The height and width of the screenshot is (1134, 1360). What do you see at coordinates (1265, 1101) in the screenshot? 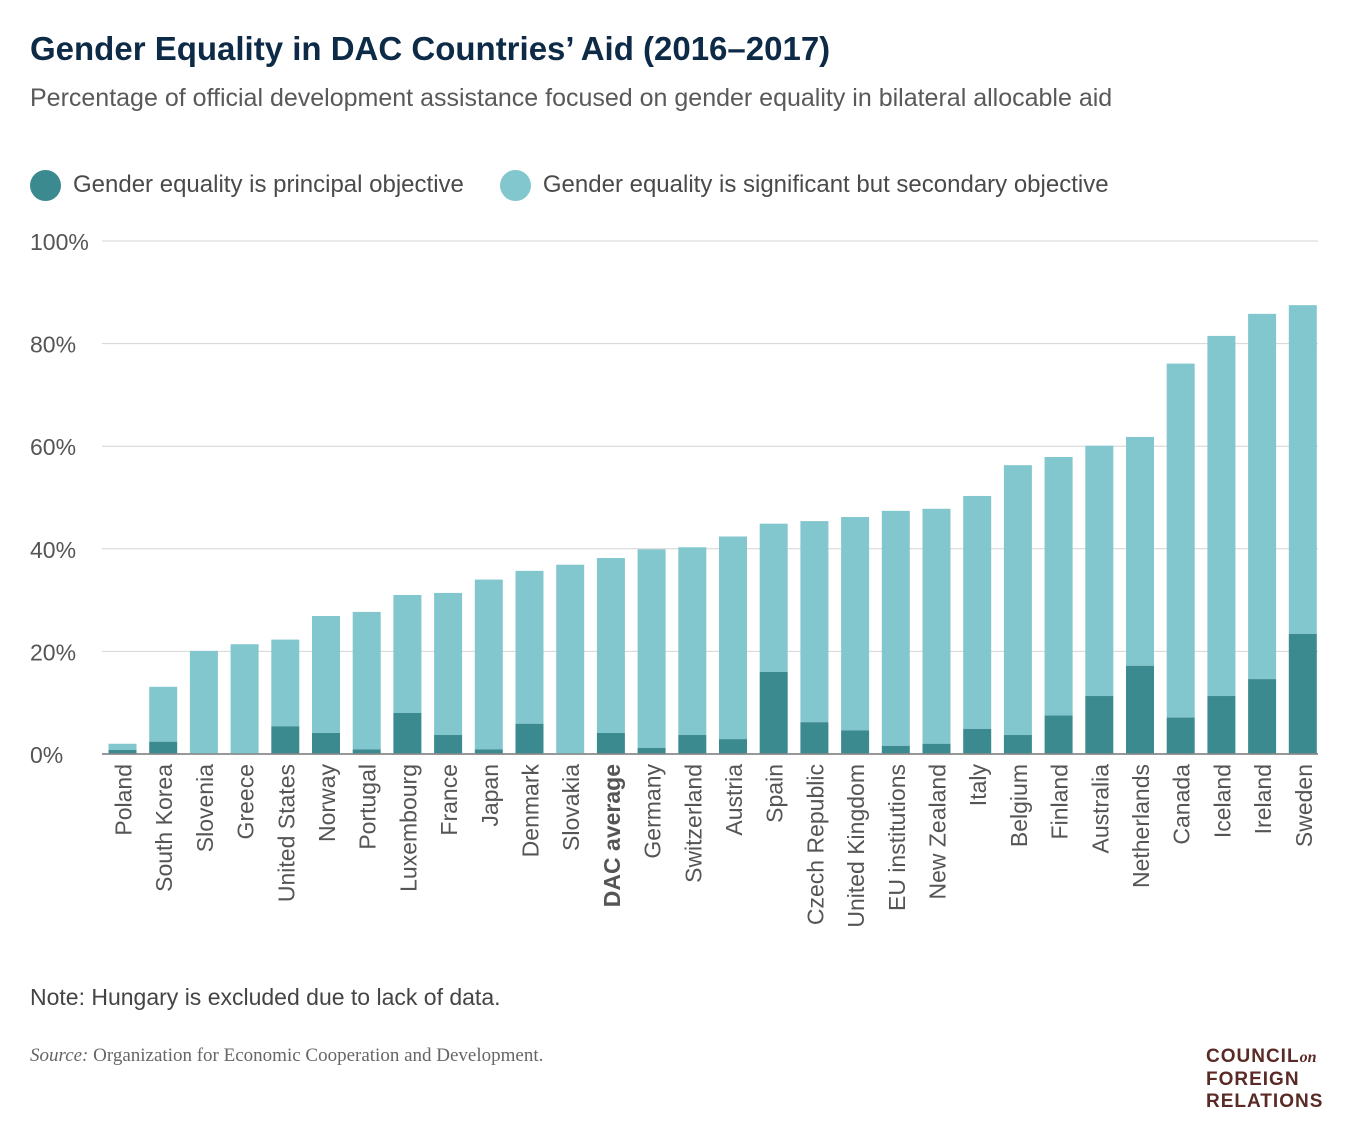
I see `logo-line-relations: RELATIONS` at bounding box center [1265, 1101].